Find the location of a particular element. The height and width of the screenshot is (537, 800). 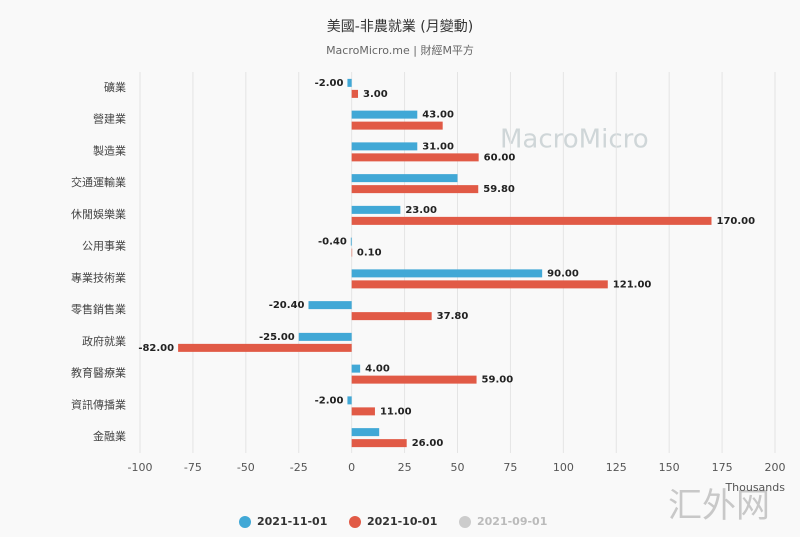

data-label: 4.00 is located at coordinates (377, 369).